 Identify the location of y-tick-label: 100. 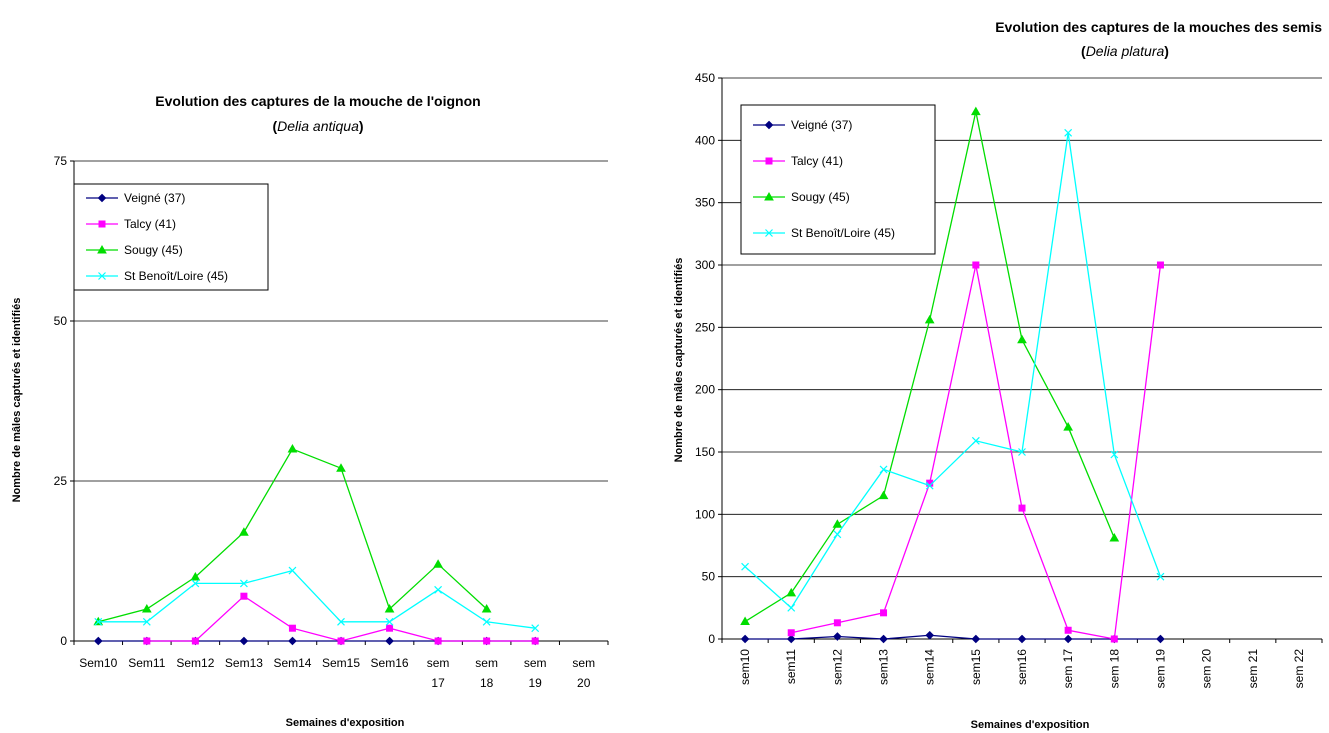
(705, 514).